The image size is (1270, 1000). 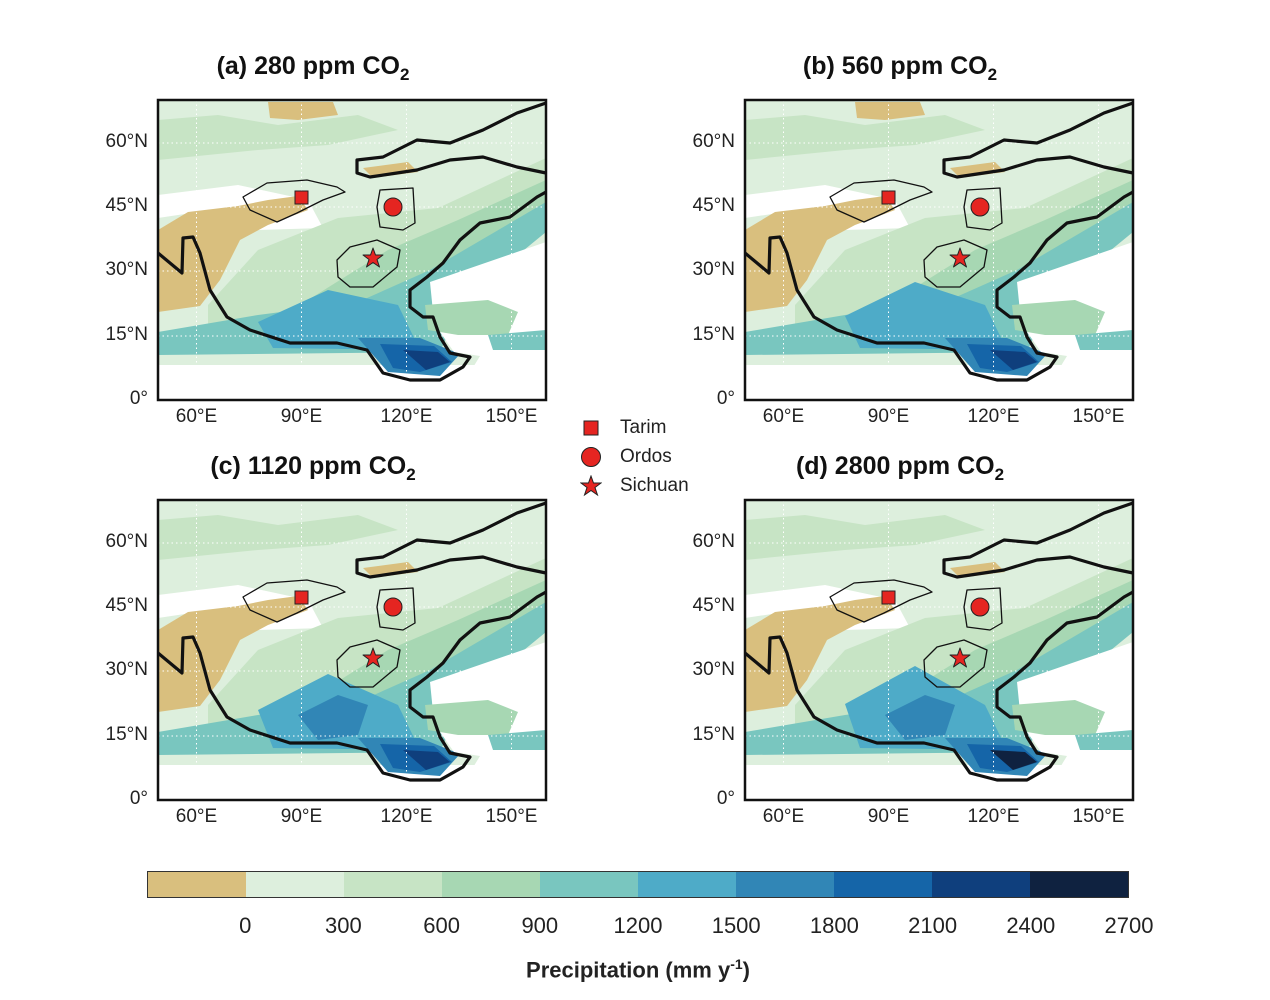 What do you see at coordinates (646, 456) in the screenshot?
I see `legend-label: Ordos` at bounding box center [646, 456].